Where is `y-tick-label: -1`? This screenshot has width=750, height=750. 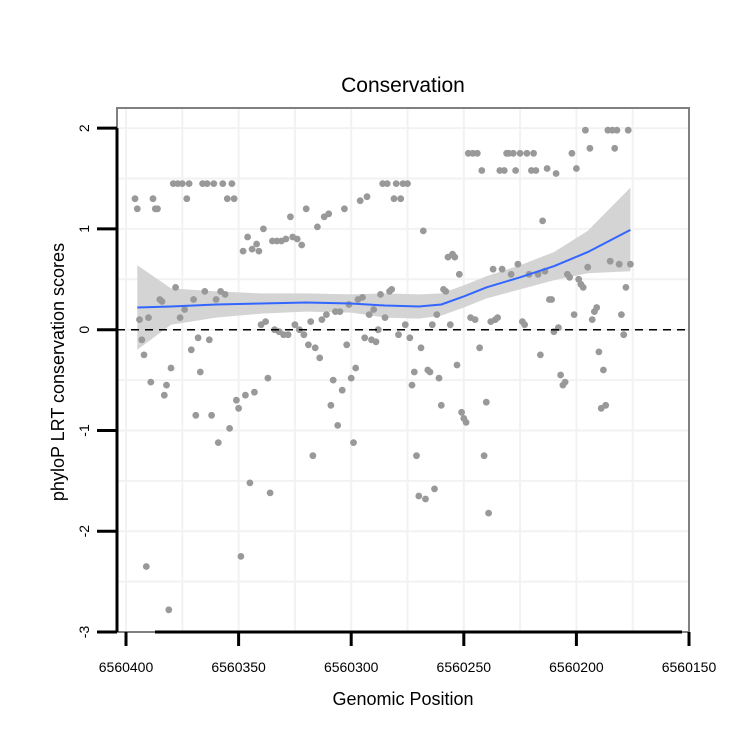 y-tick-label: -1 is located at coordinates (84, 430).